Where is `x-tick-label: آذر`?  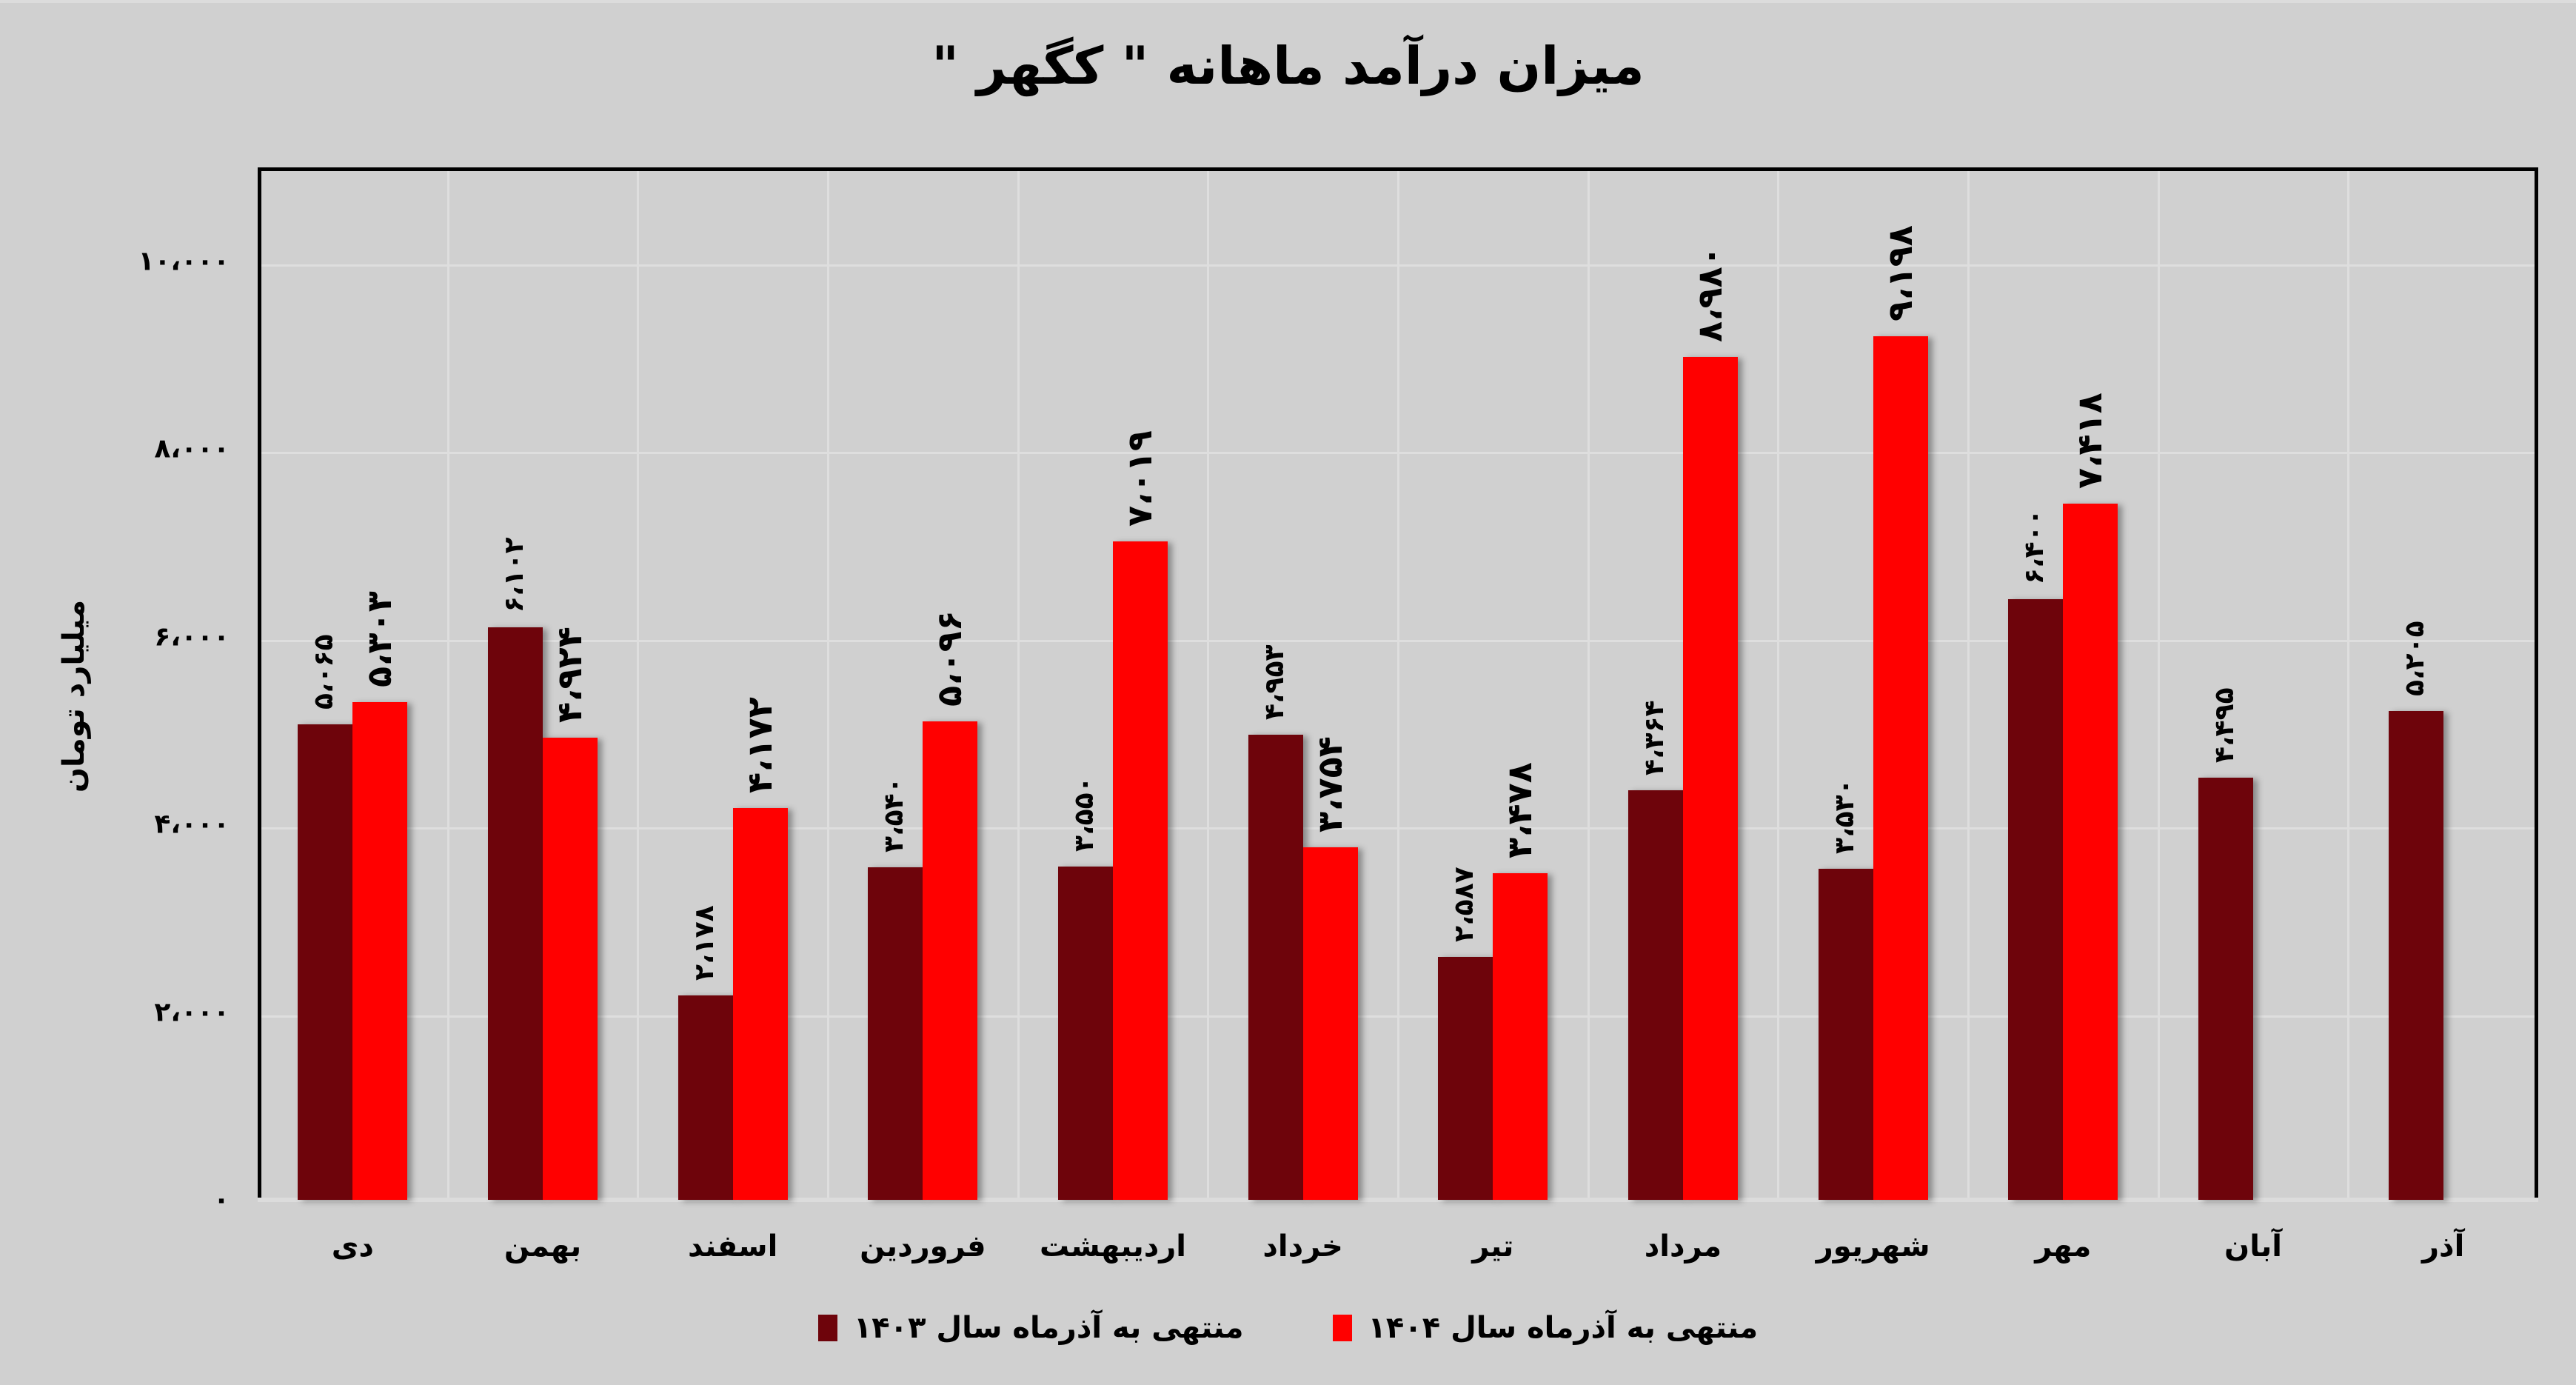 x-tick-label: آذر is located at coordinates (2443, 1246).